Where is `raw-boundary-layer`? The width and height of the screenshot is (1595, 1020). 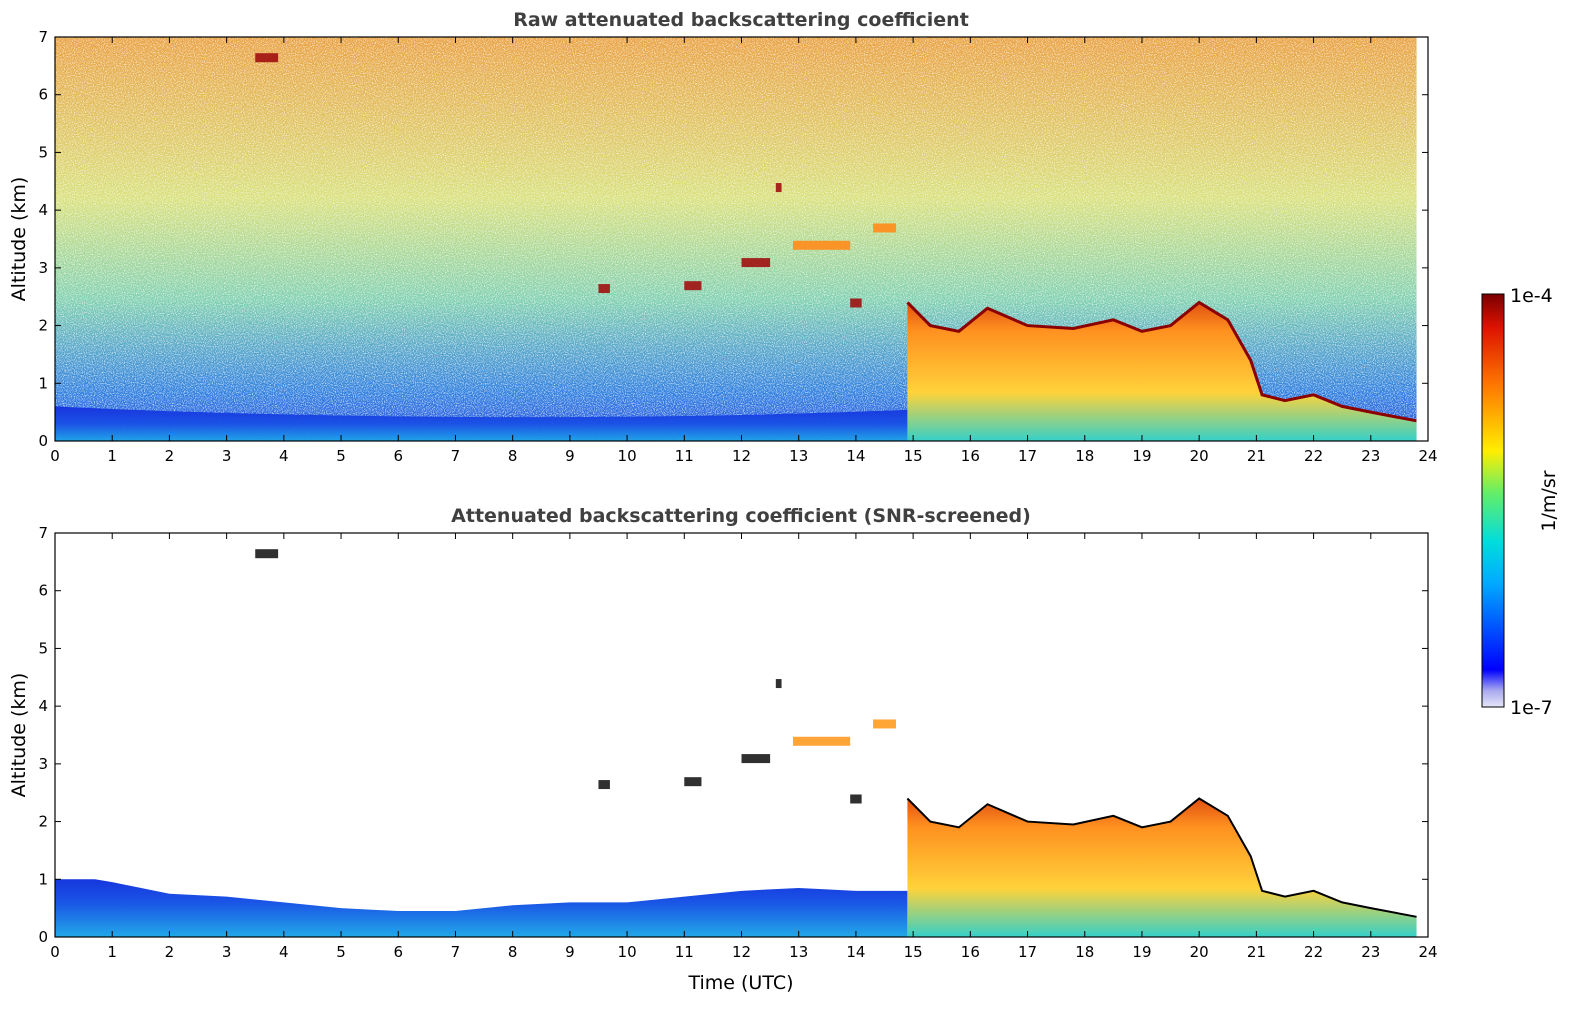
raw-boundary-layer is located at coordinates (1162, 371).